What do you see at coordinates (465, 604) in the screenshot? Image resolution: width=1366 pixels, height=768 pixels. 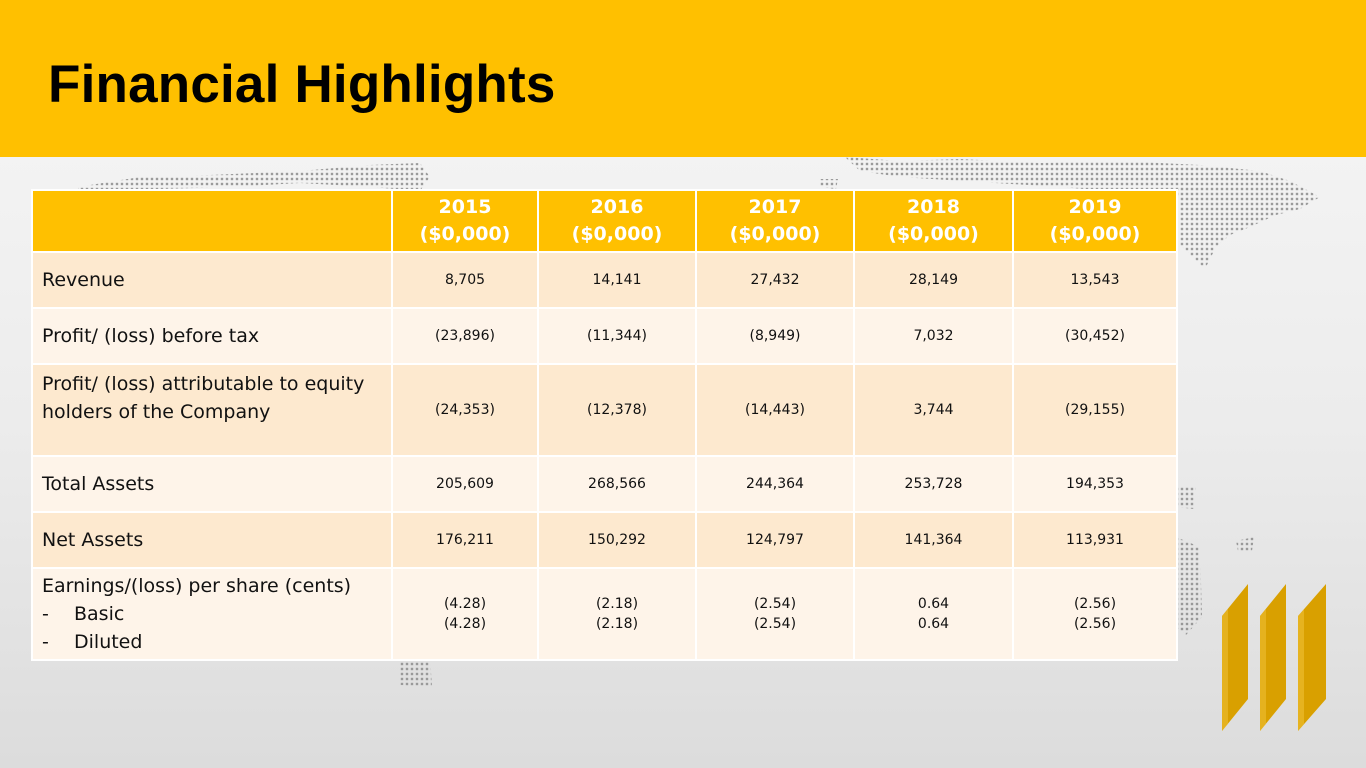 I see `eps-basic-value: (4.28)` at bounding box center [465, 604].